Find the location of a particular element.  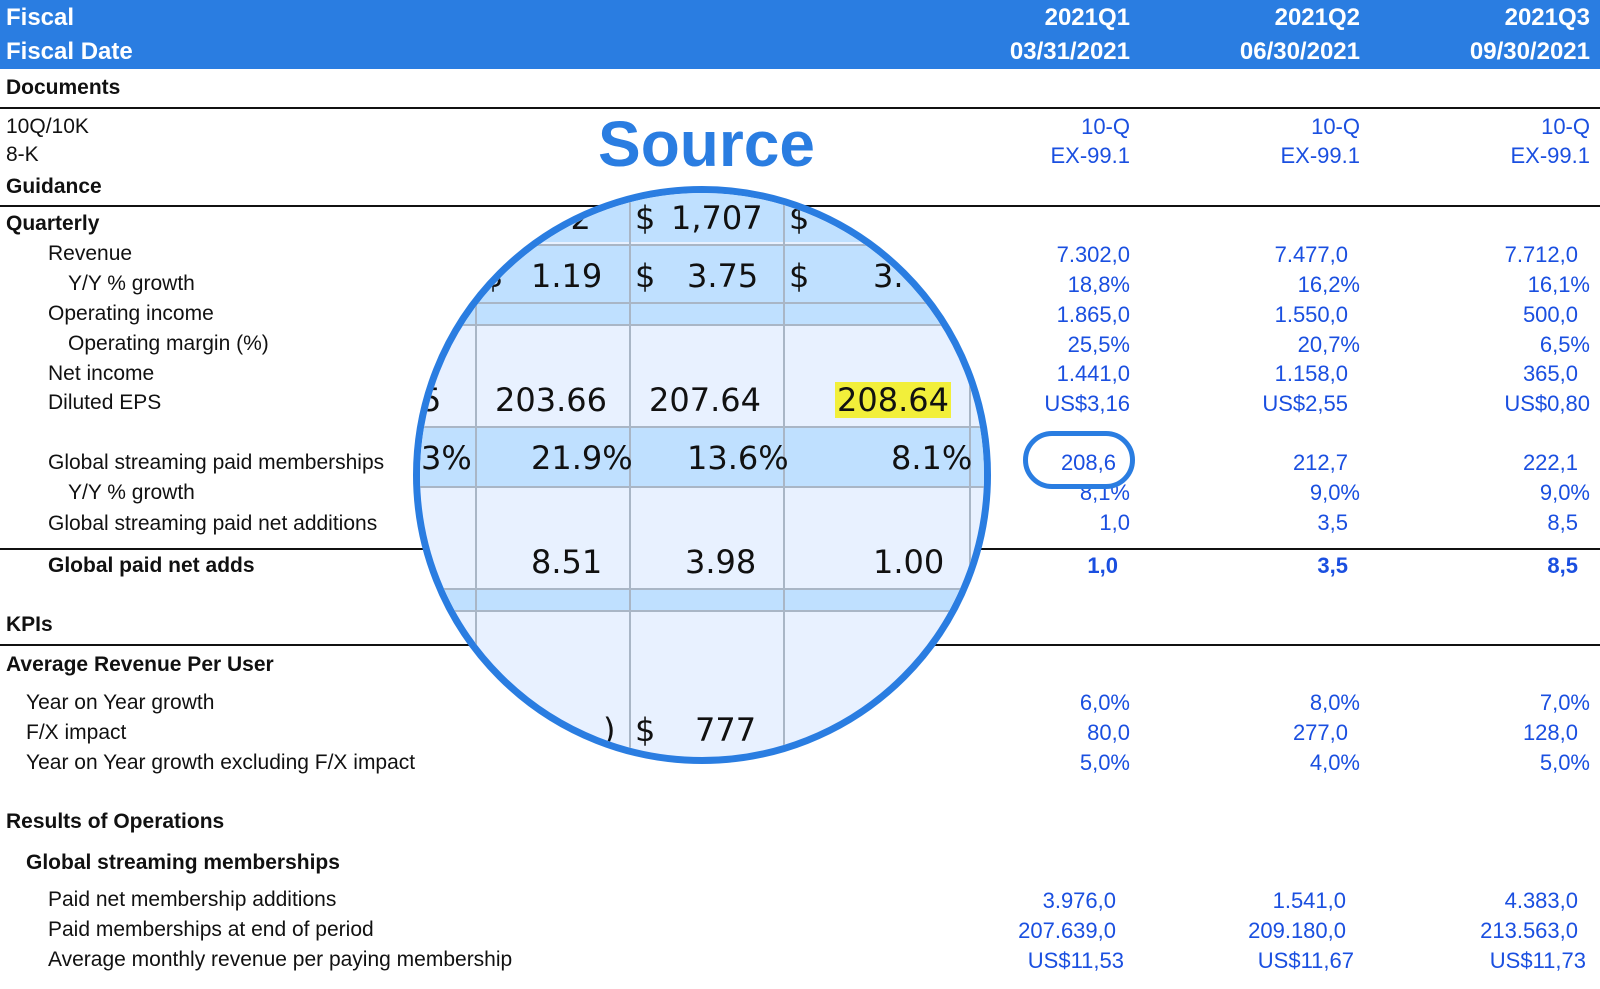

mag-cell: 13.6% is located at coordinates (738, 458).